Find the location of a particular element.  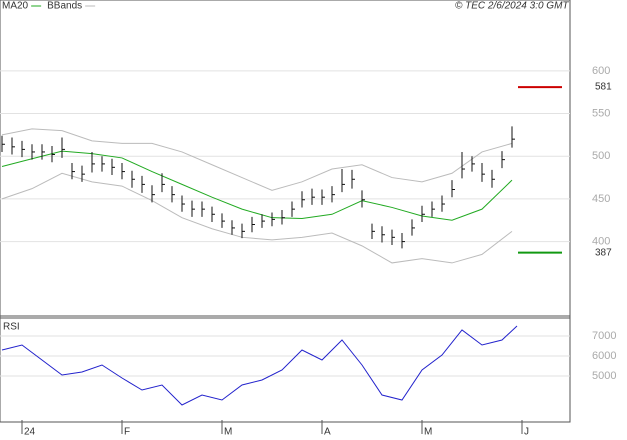

level-label: 387 is located at coordinates (603, 252).